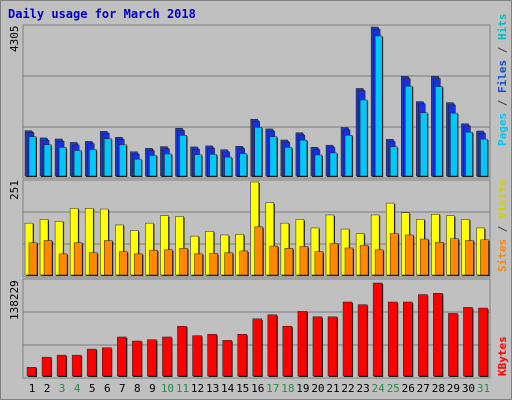  I want to click on day-label-28: 28, so click(438, 388).